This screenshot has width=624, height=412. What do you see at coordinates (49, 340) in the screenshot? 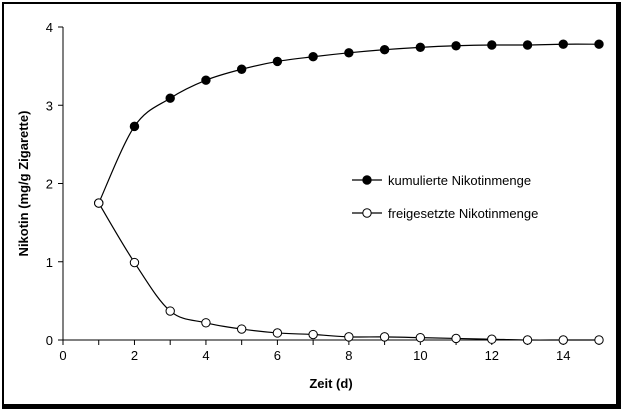
I see `y-tick-label: 0` at bounding box center [49, 340].